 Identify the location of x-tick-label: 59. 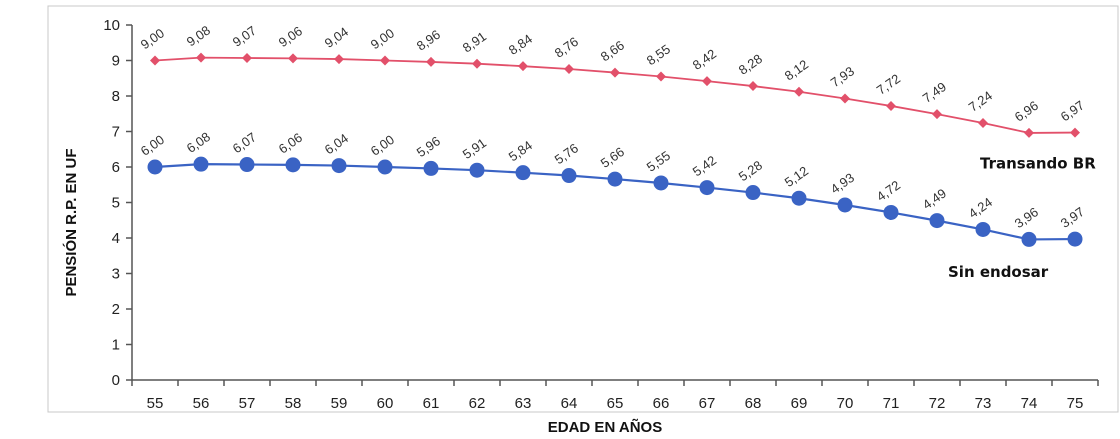
(339, 403).